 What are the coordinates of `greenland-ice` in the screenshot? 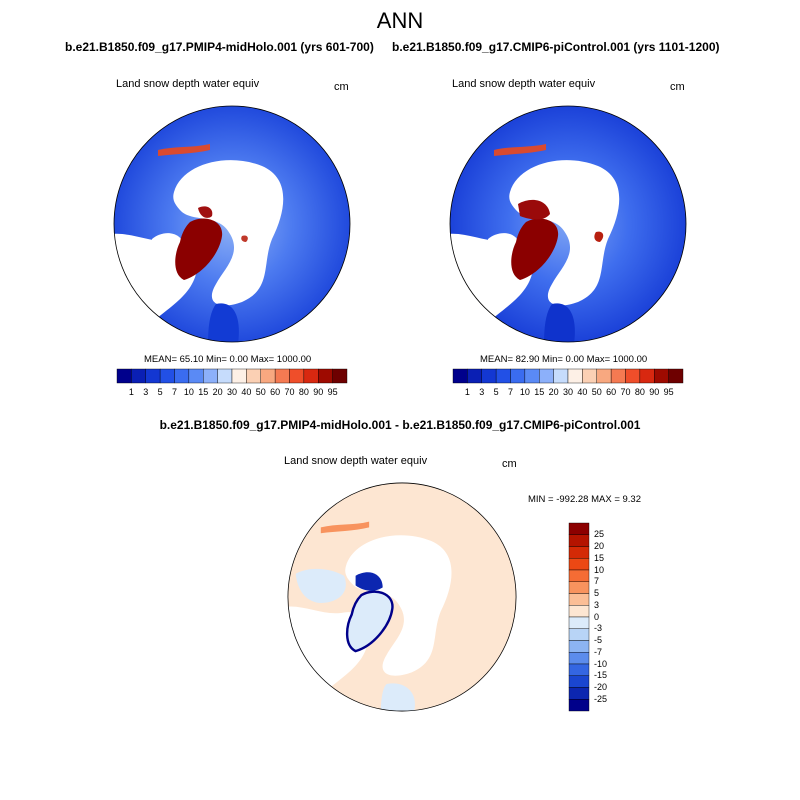 It's located at (199, 249).